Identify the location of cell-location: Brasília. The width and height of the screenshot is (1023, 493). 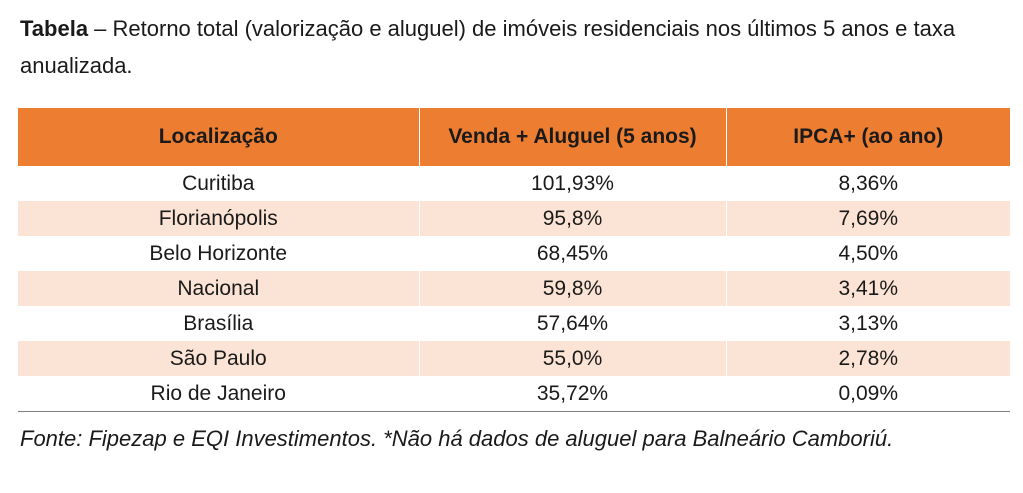
(218, 323).